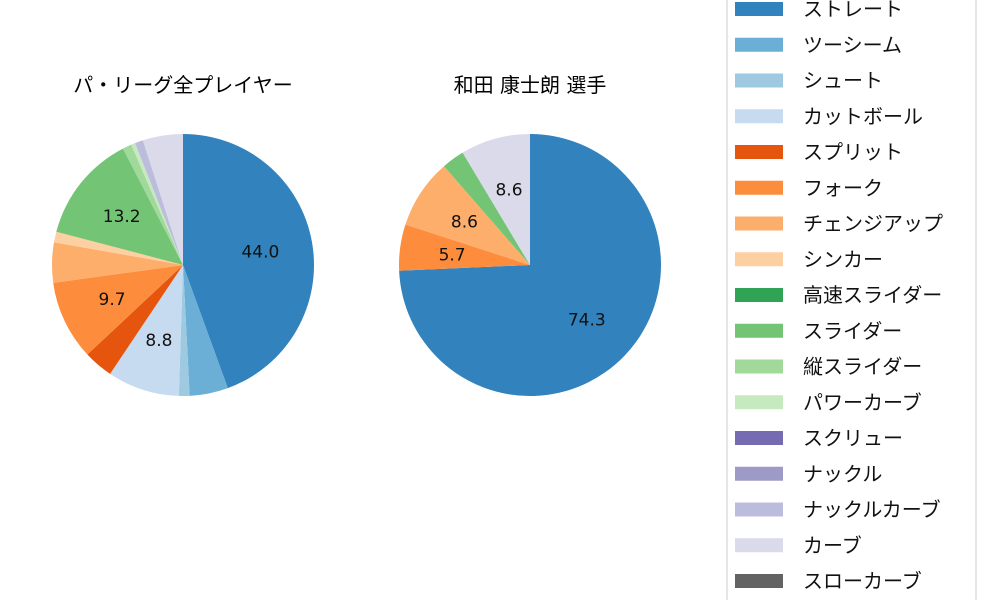  What do you see at coordinates (862, 402) in the screenshot?
I see `legend-label: パワーカーブ` at bounding box center [862, 402].